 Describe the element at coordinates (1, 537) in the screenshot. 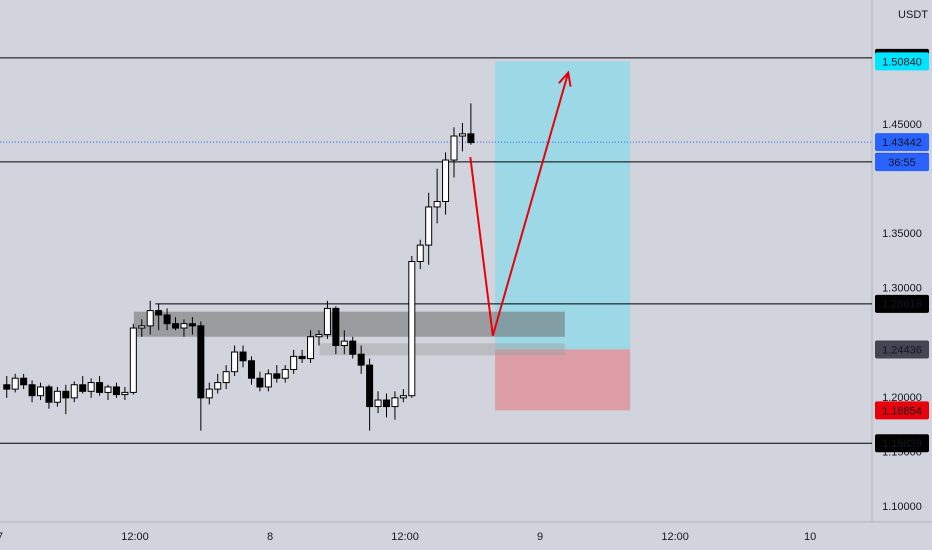

I see `x-tick-label: 7` at that location.